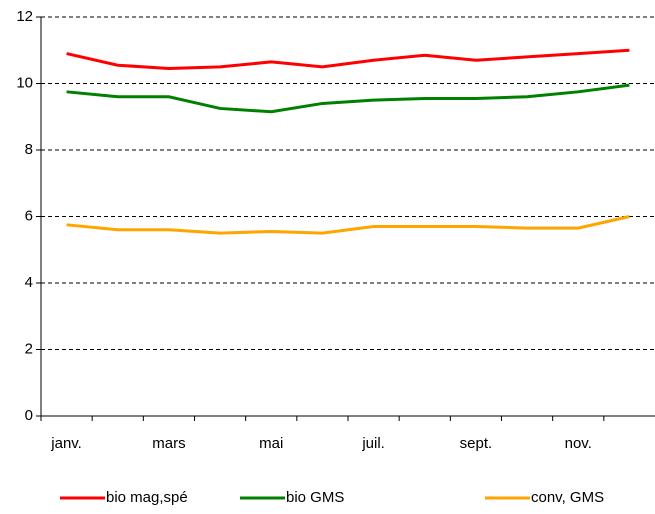 This screenshot has height=514, width=655. I want to click on y-tick-label: 2, so click(29, 348).